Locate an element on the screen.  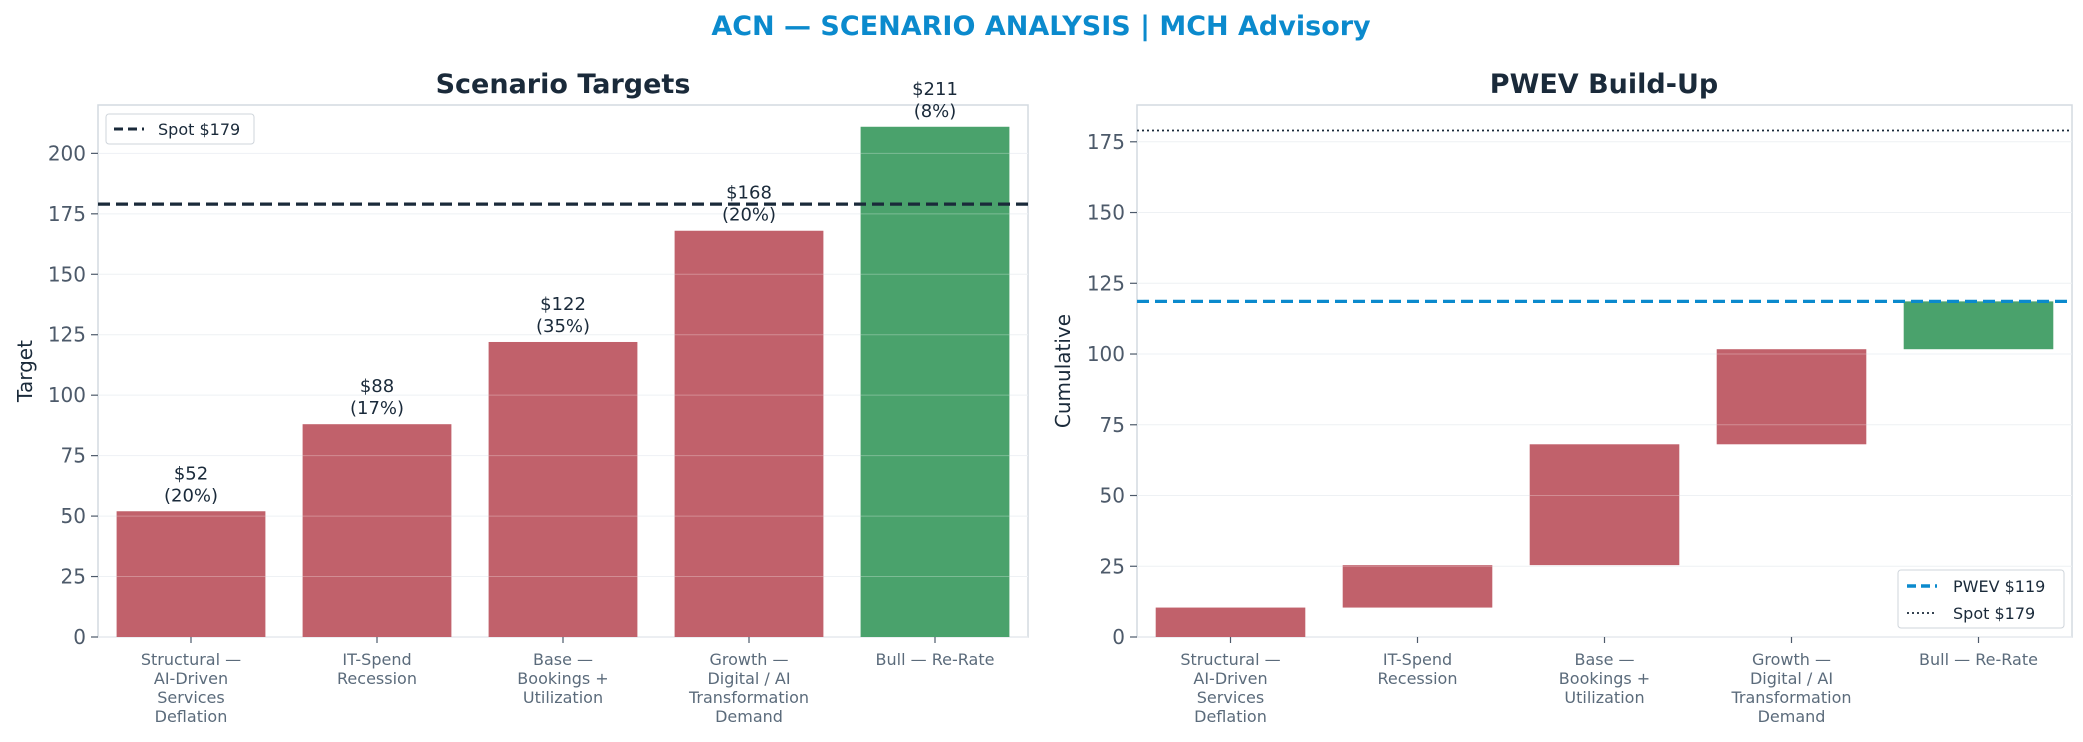
data-label-value: $88 is located at coordinates (377, 386).